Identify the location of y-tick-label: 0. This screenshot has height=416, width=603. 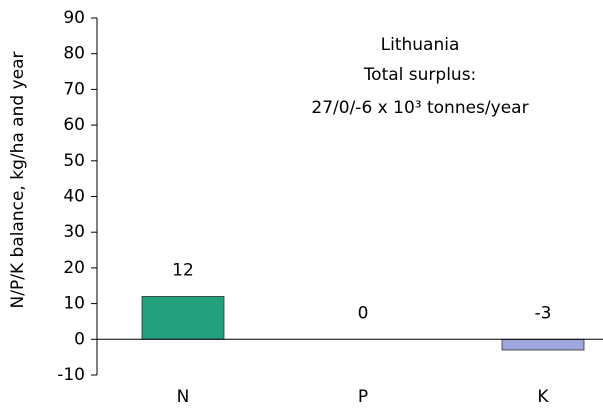
(79, 339).